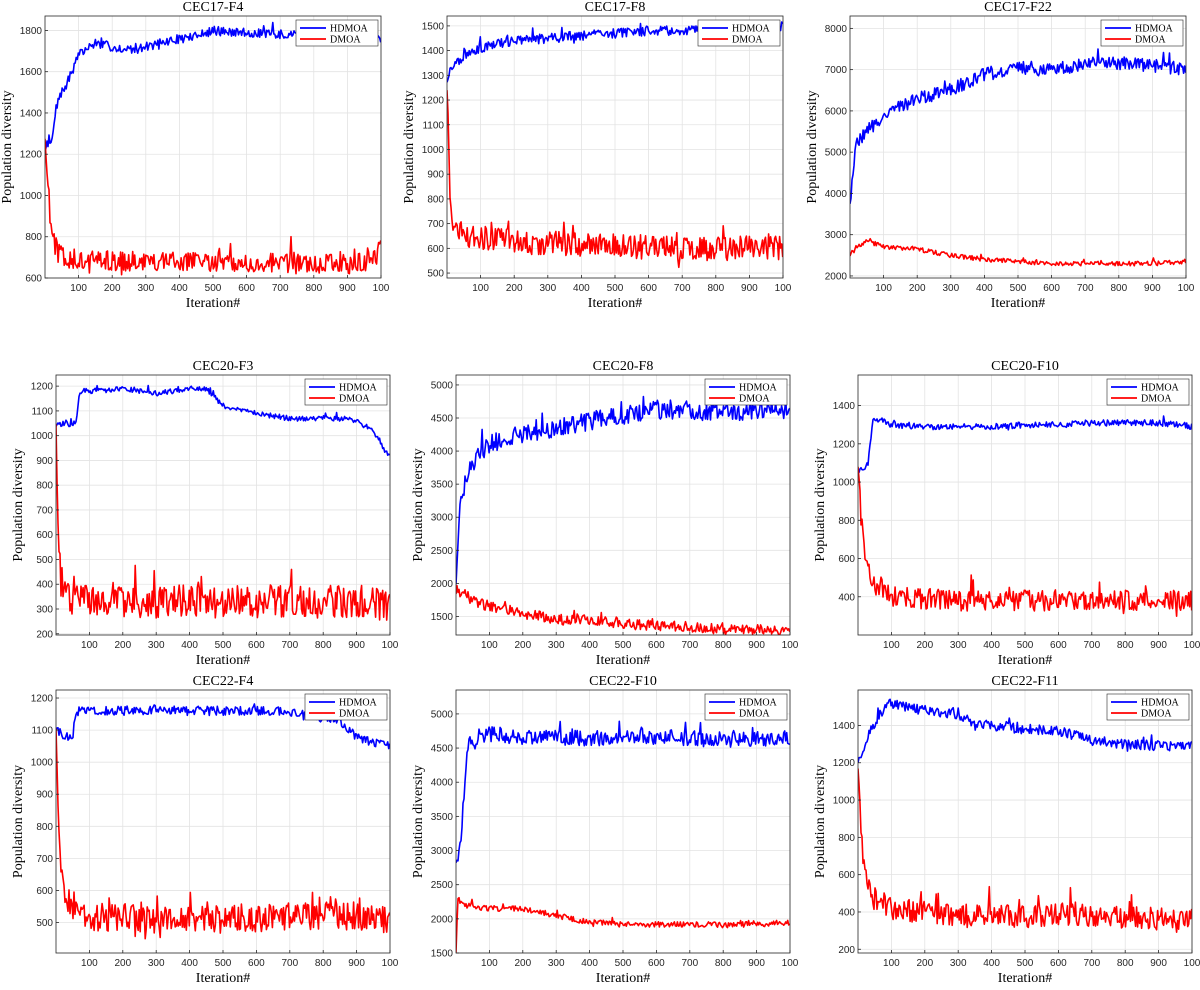  I want to click on y-tick-label: 200, so click(846, 950).